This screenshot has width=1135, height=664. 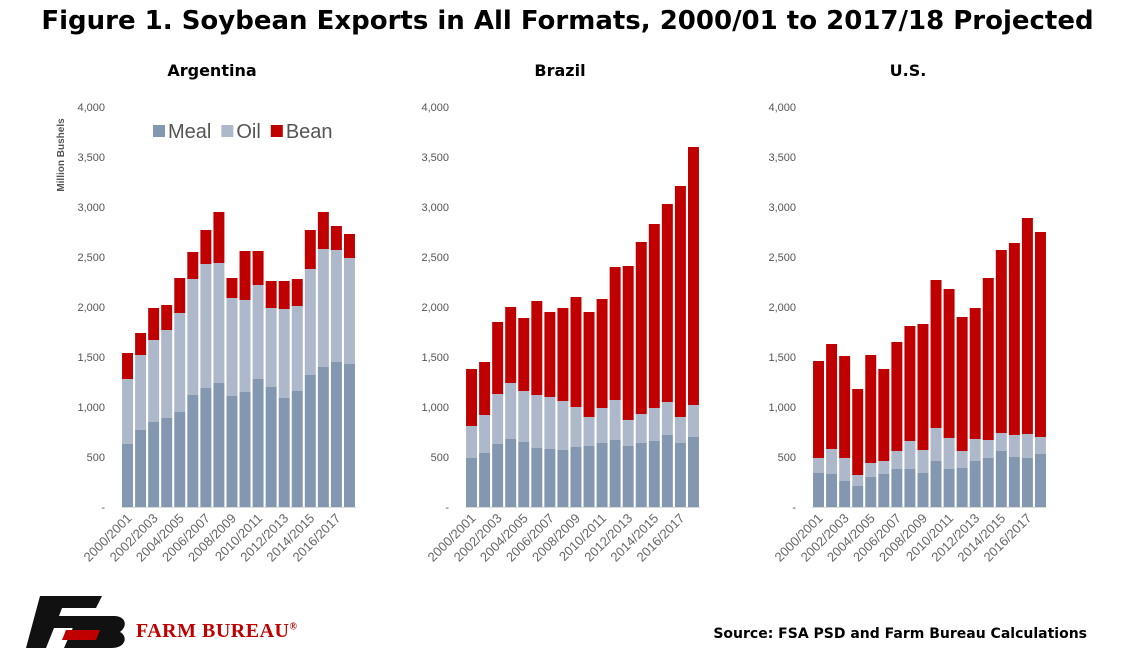 I want to click on farm-bureau-logo, so click(x=75, y=622).